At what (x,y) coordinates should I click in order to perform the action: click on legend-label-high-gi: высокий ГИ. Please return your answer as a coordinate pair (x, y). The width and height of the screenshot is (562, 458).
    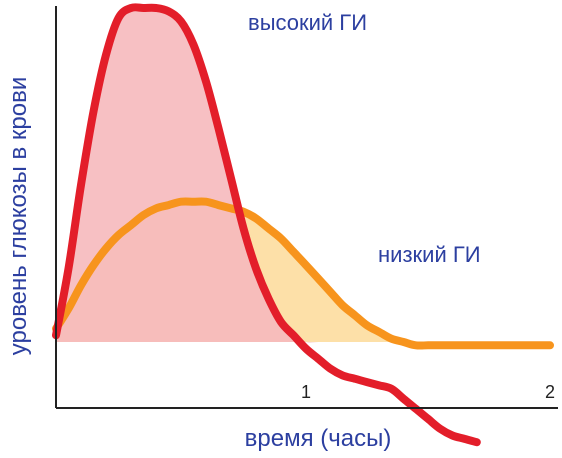
    Looking at the image, I should click on (307, 22).